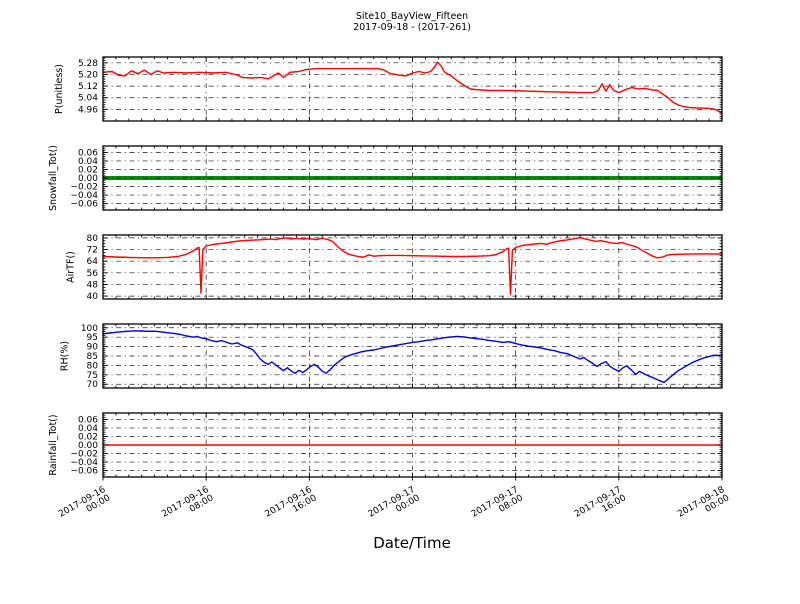  I want to click on y-axis-label-p-unitless: P(unitless), so click(59, 89).